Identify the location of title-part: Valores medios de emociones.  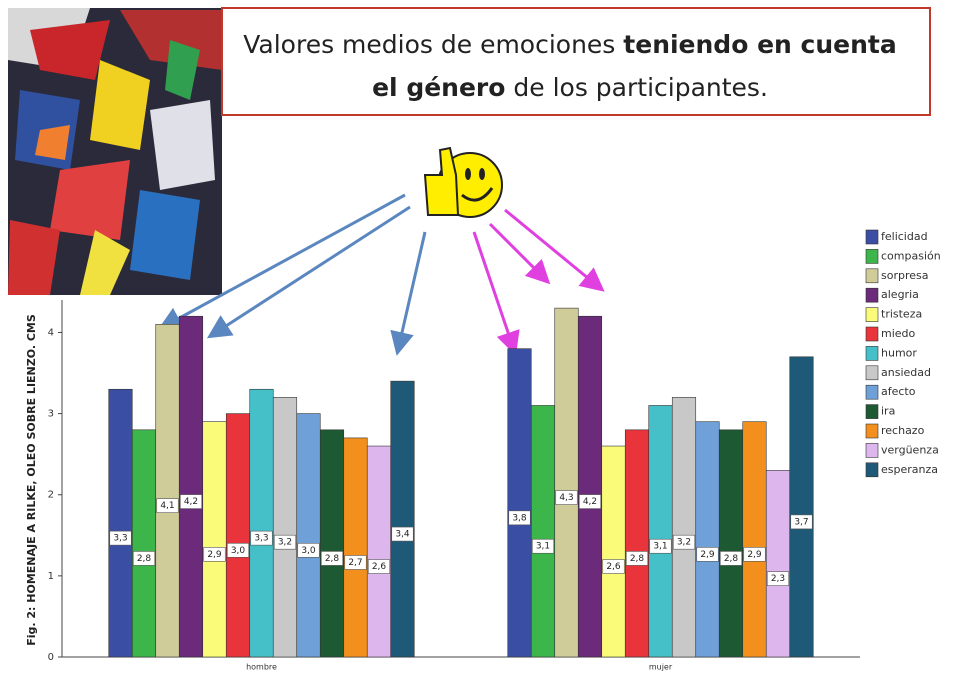
(433, 44).